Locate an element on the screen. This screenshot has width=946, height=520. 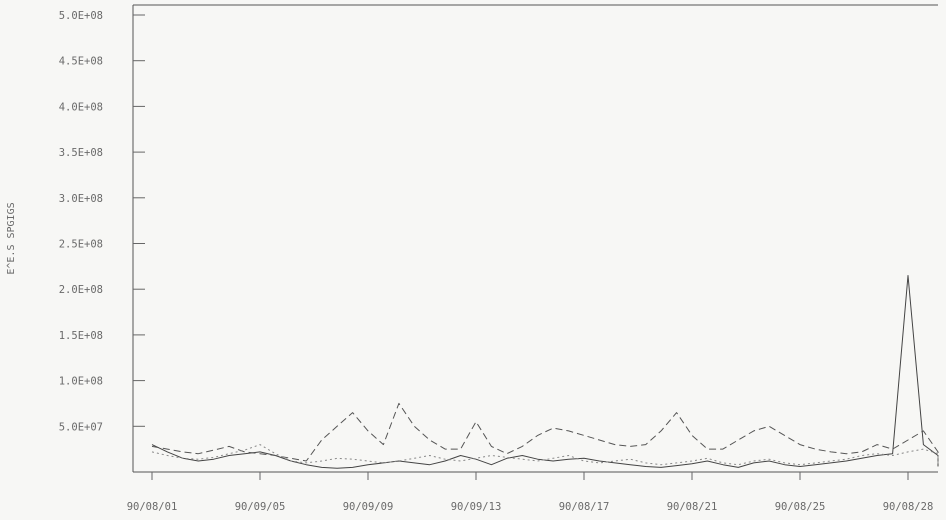
x-tick-label: 90/09/05 is located at coordinates (260, 507).